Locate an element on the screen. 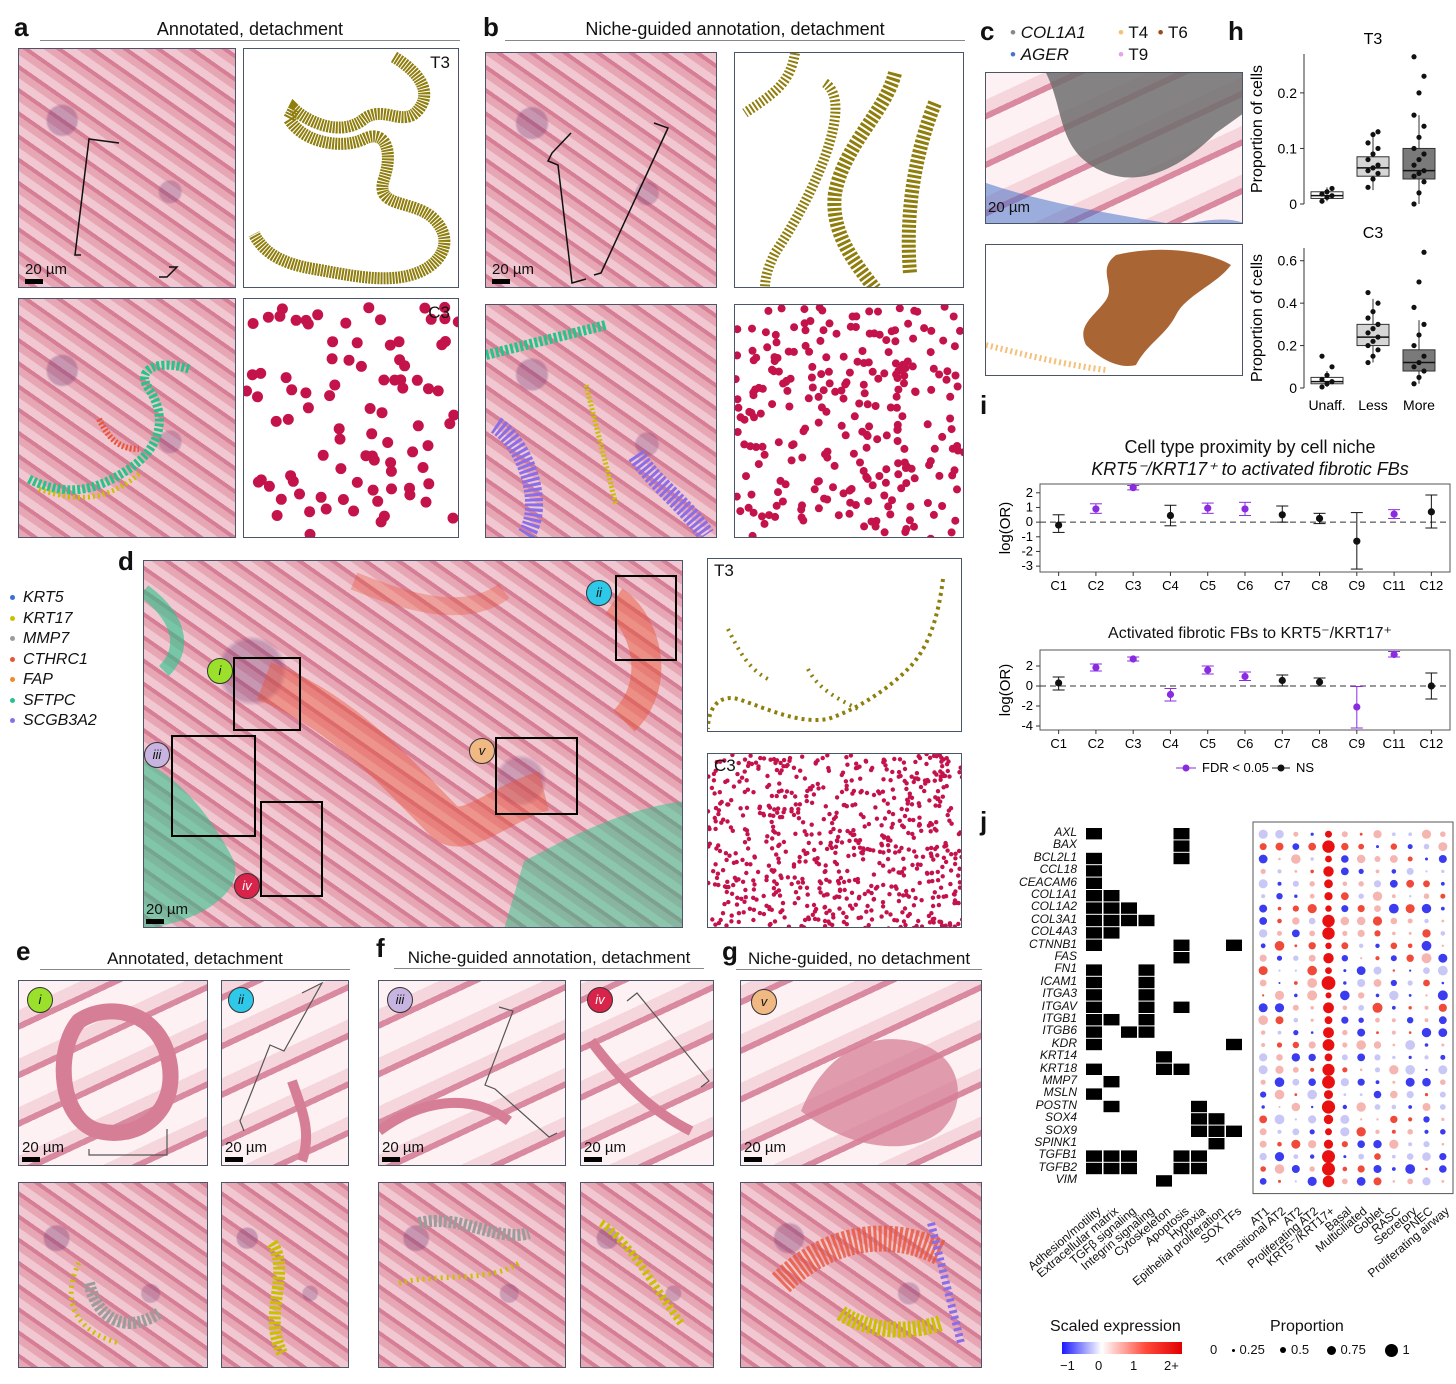  legend-dot-icon is located at coordinates (12, 598).